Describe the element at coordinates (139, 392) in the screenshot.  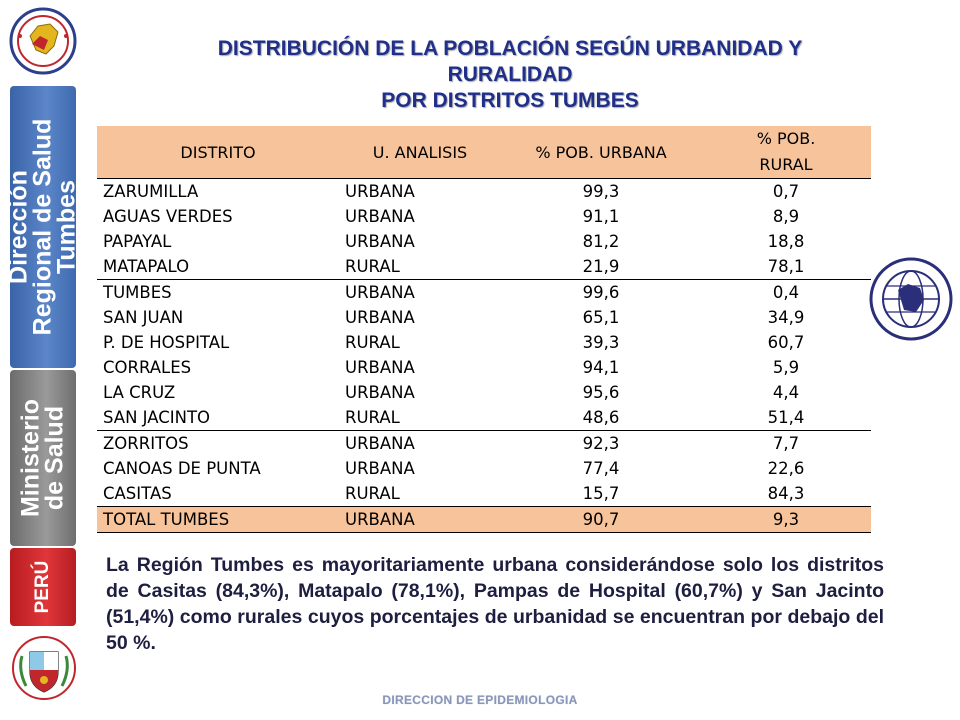
I see `cell-distrito: LA CRUZ` at that location.